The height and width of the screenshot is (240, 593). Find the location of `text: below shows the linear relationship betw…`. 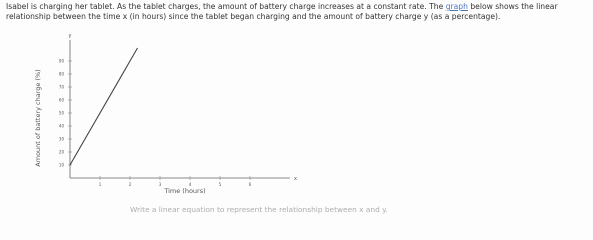

text: below shows the linear relationship betw… is located at coordinates (282, 11).